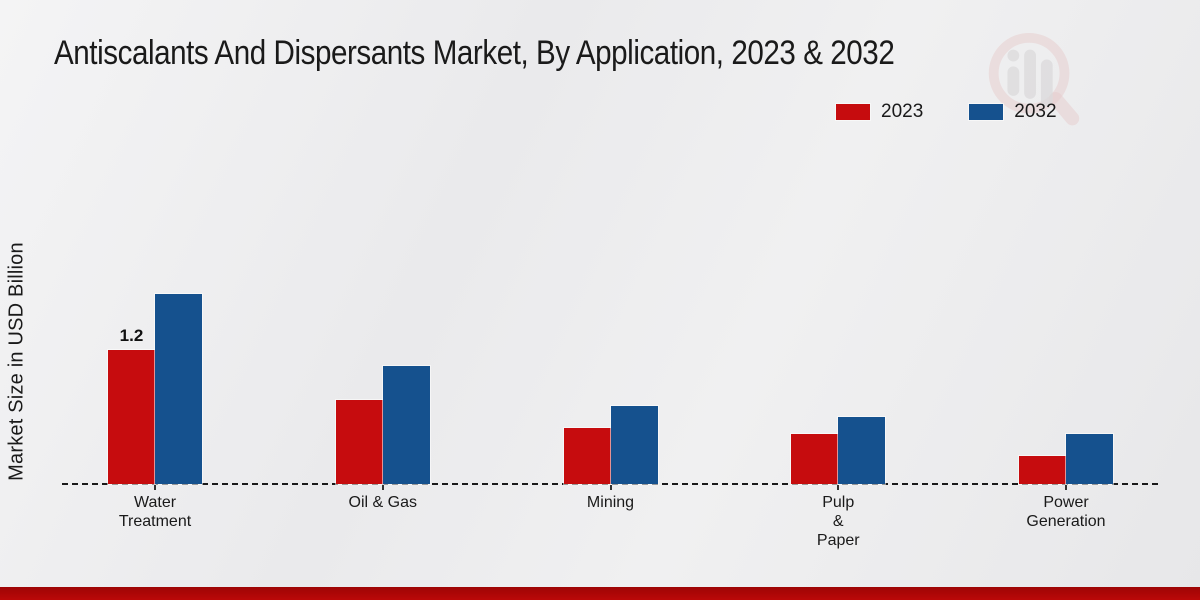  Describe the element at coordinates (406, 425) in the screenshot. I see `bar-2032-oil-gas` at that location.